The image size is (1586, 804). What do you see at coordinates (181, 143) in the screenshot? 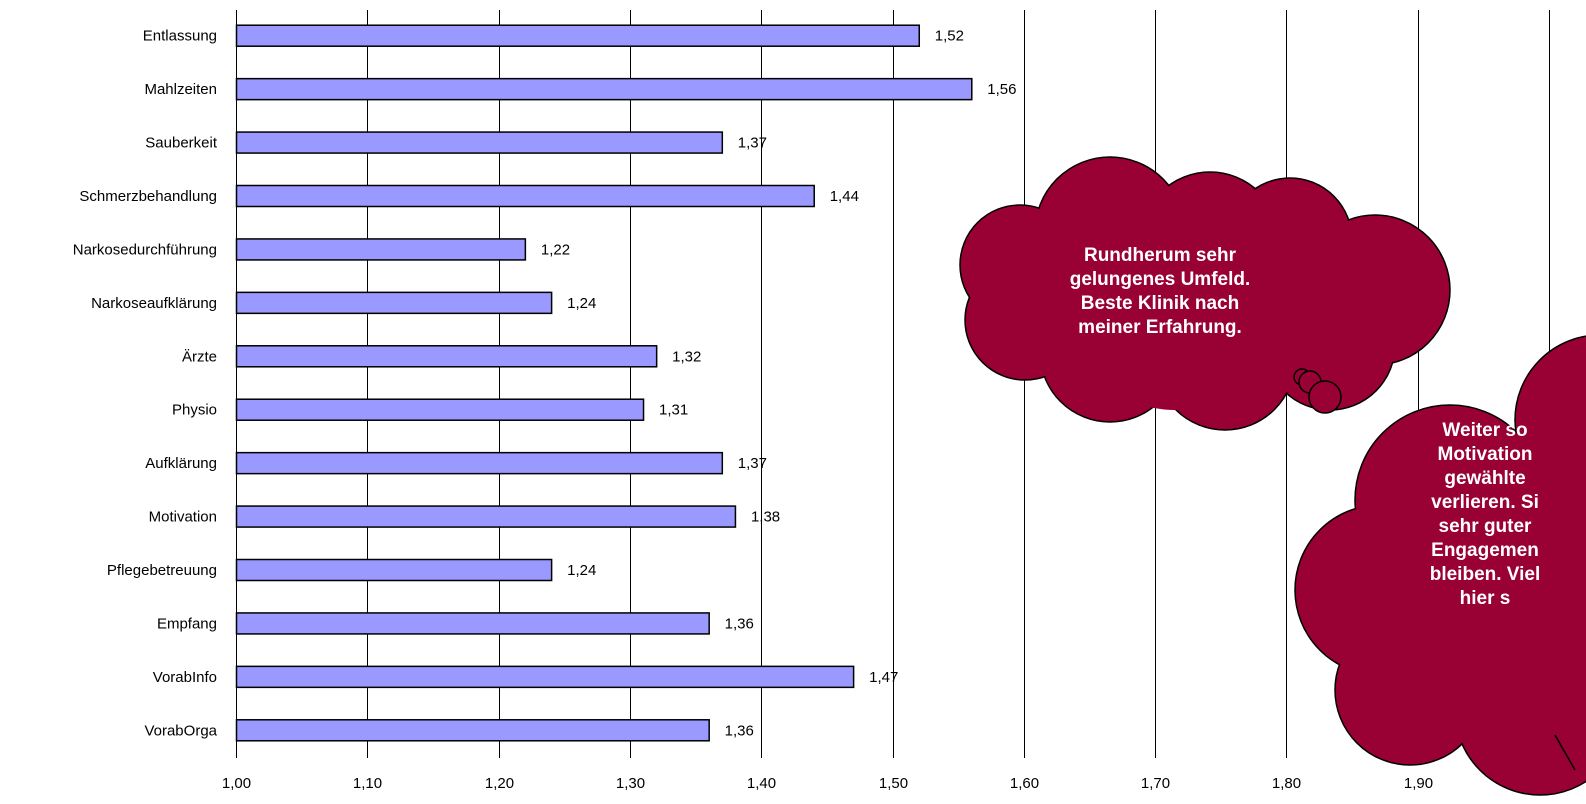
I see `category-label: Sauberkeit` at bounding box center [181, 143].